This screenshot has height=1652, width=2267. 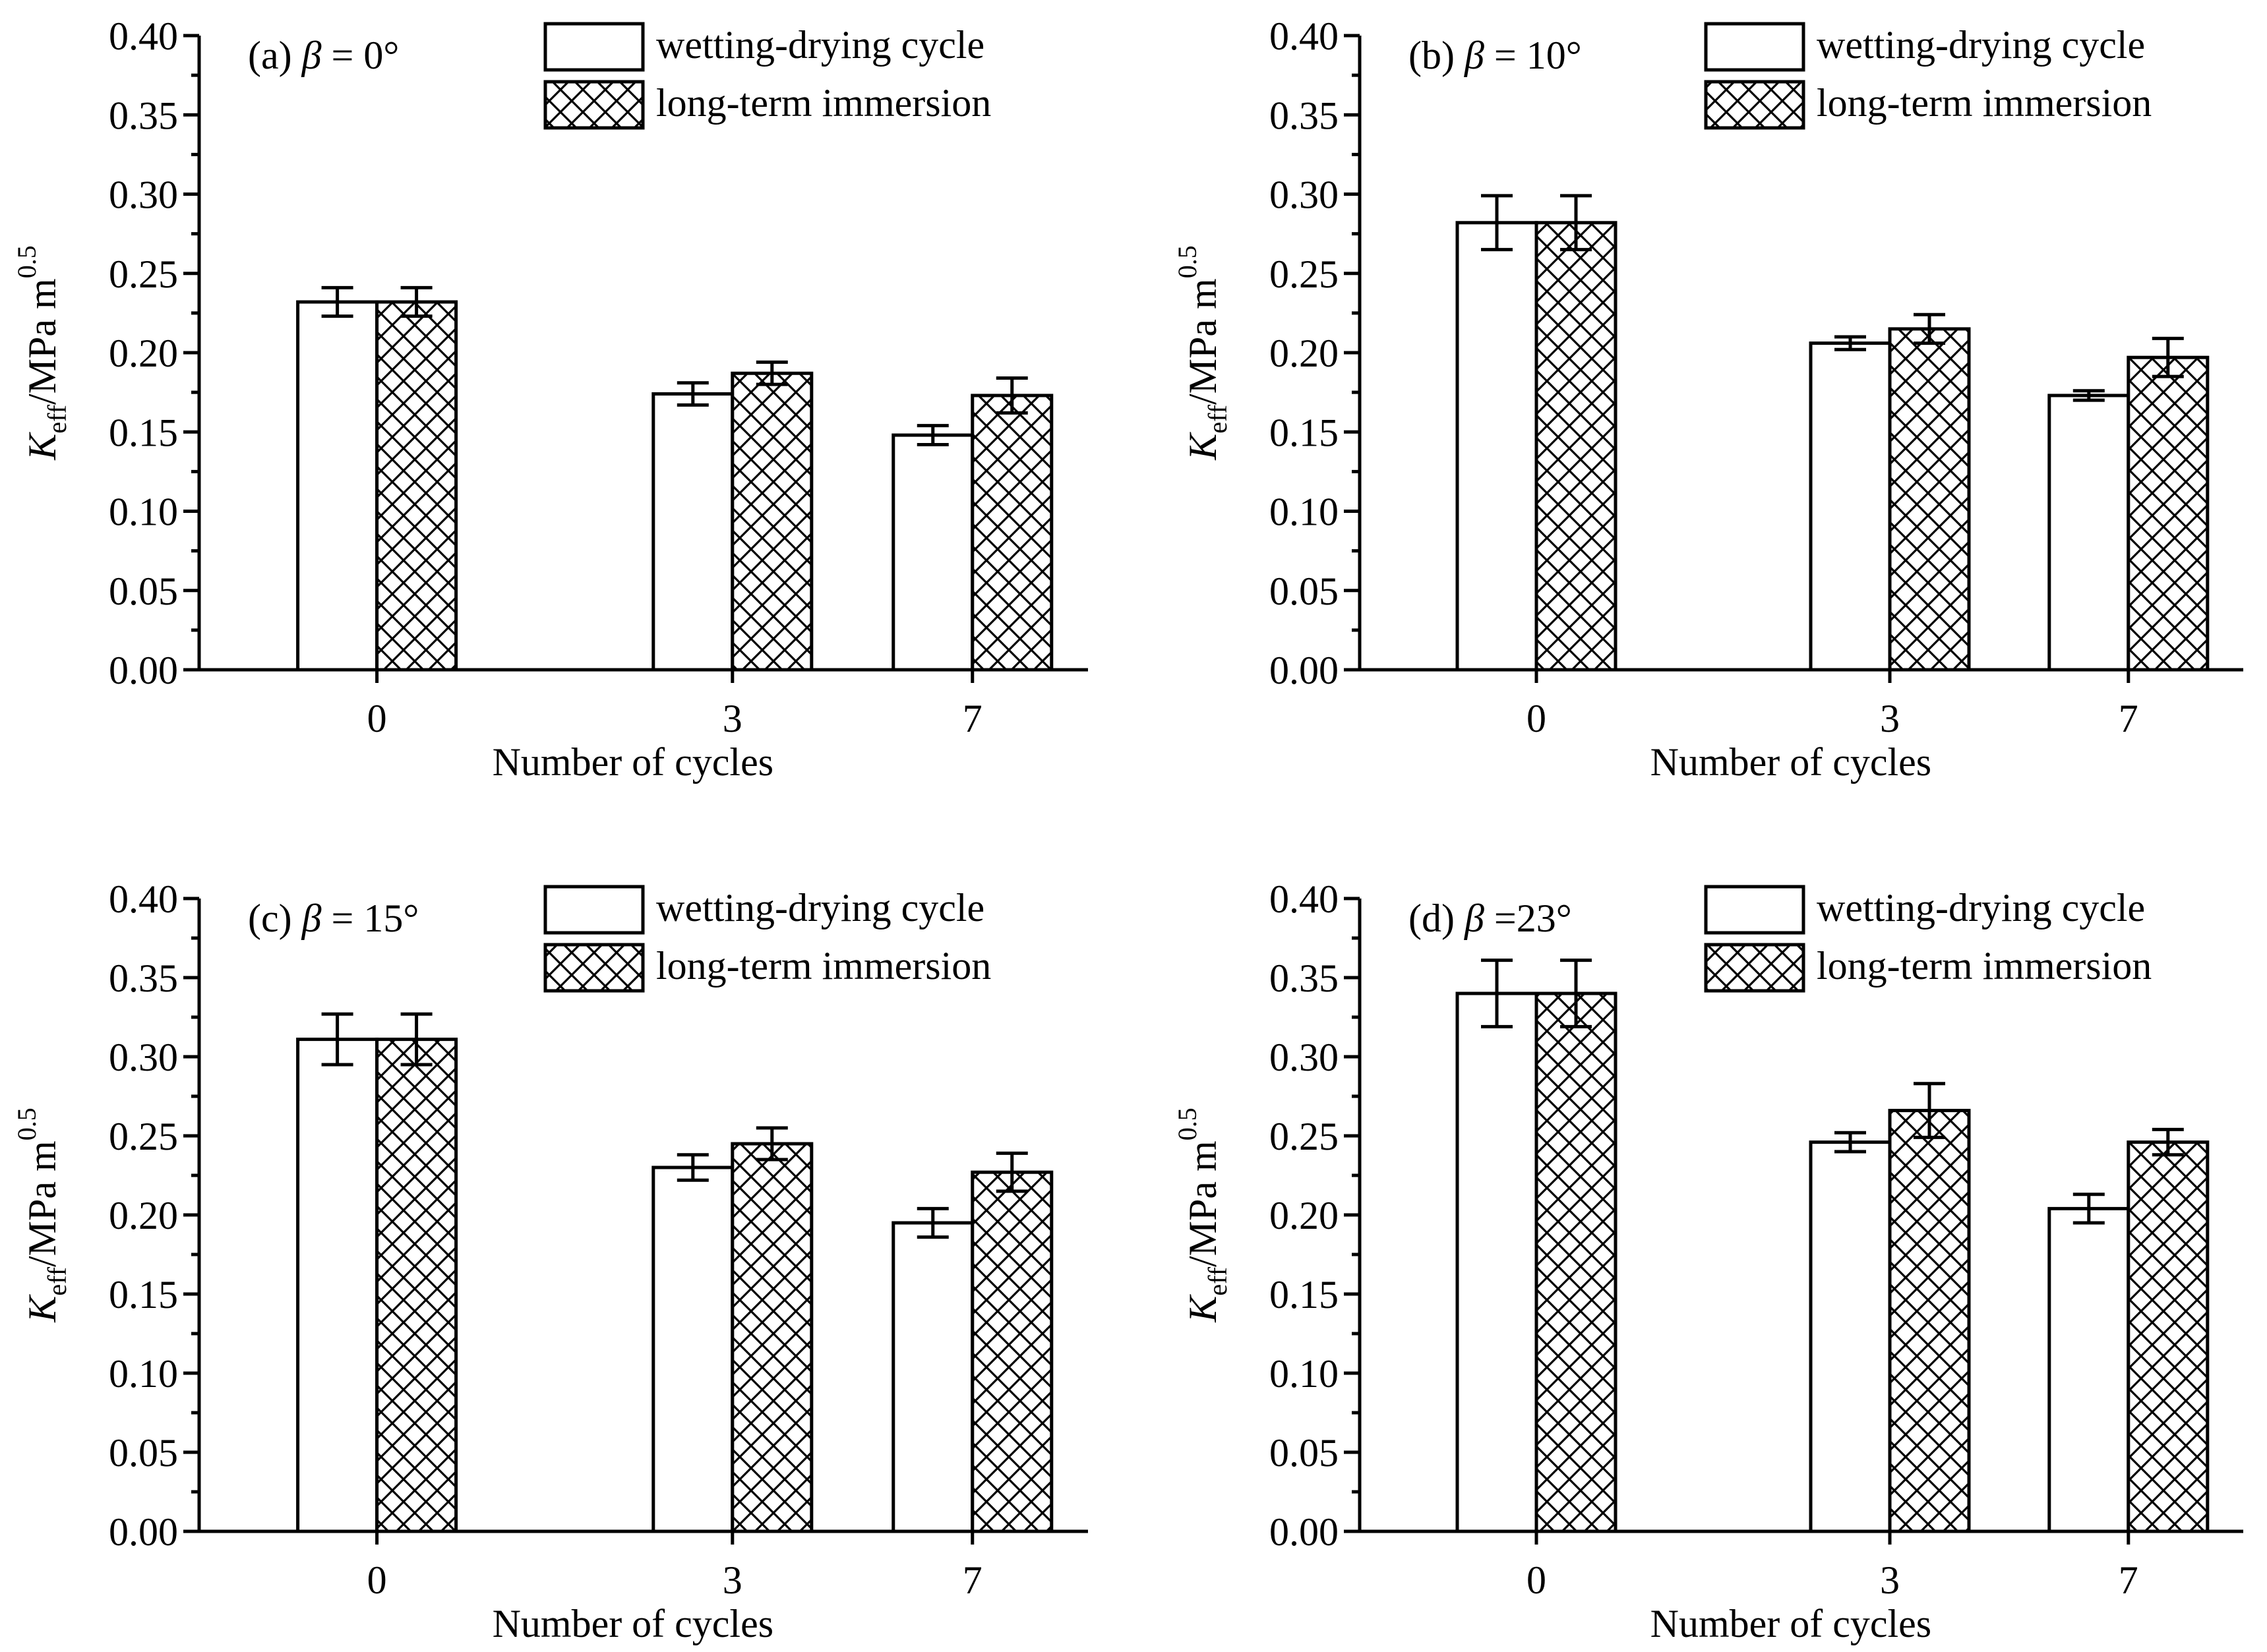 I want to click on panel-label: (b) β = 10°, so click(x=1495, y=55).